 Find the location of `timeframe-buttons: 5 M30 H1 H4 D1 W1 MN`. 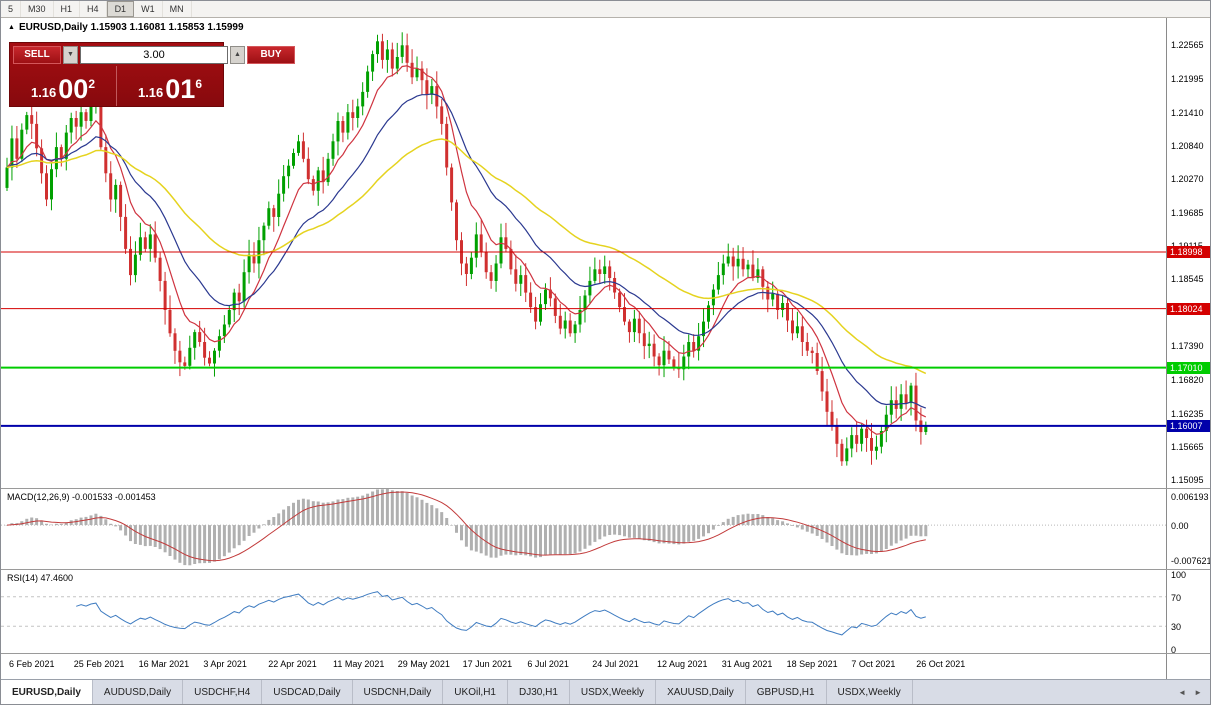

timeframe-buttons: 5 M30 H1 H4 D1 W1 MN is located at coordinates (96, 9).